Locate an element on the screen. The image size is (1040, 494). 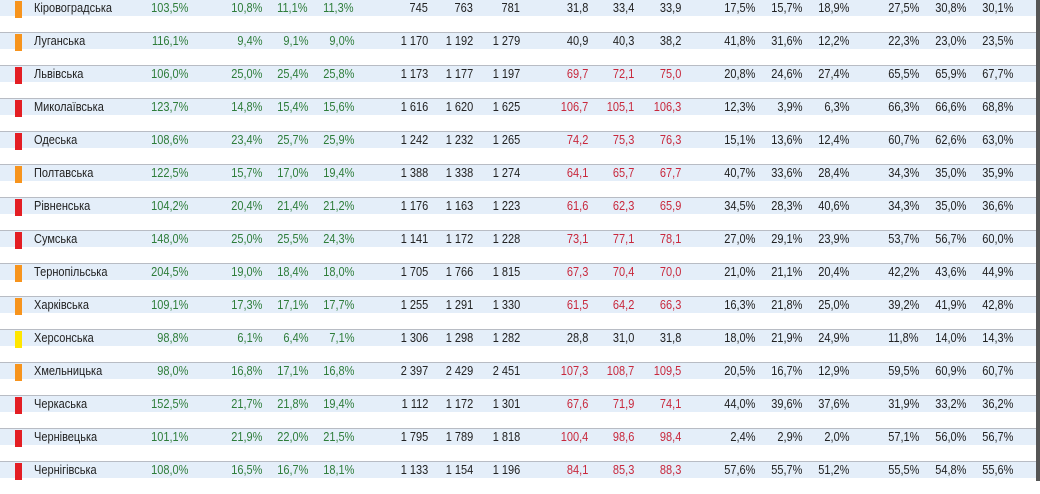
cell-value: 61,6 is located at coordinates (577, 206).